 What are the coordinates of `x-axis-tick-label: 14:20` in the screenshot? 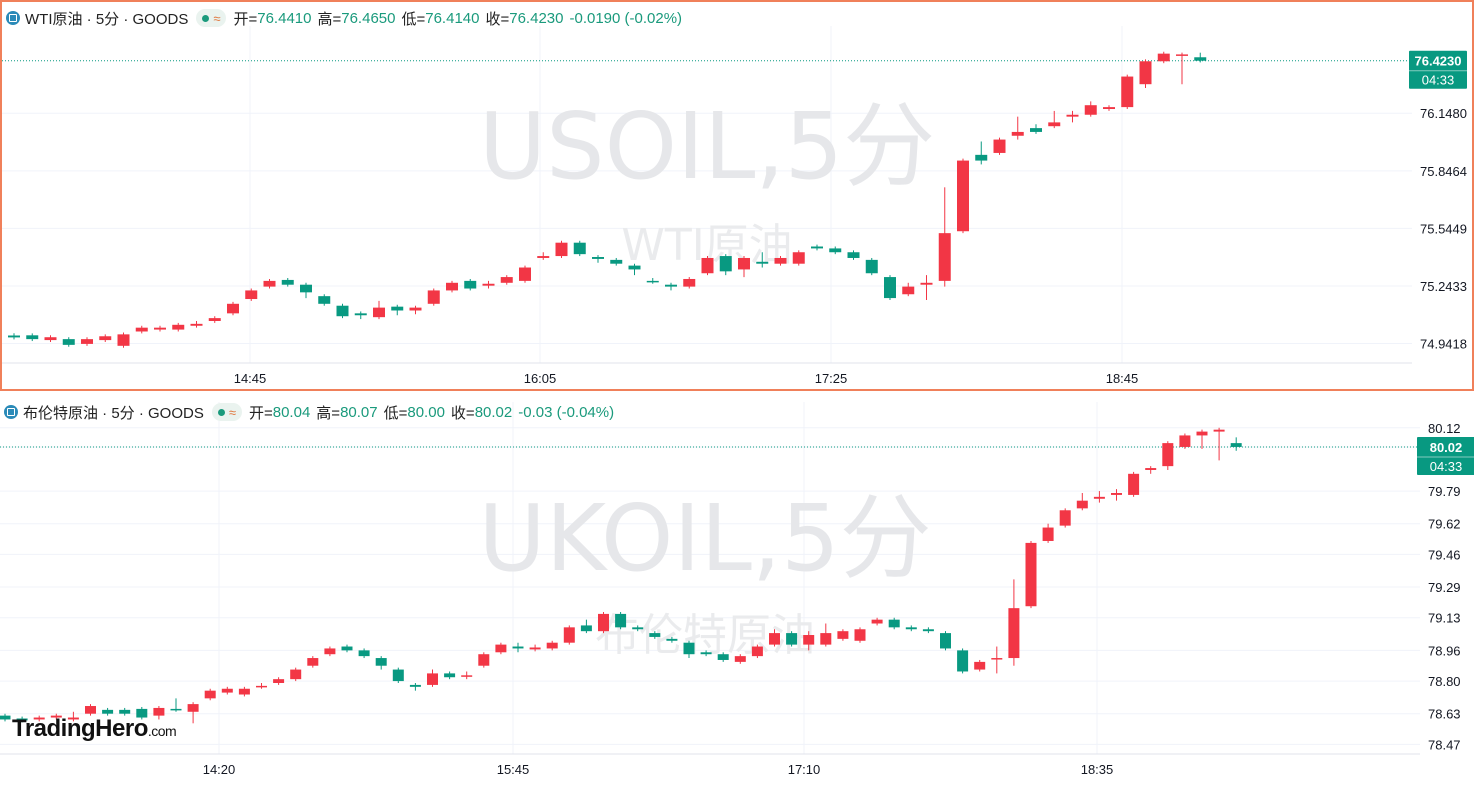 It's located at (219, 769).